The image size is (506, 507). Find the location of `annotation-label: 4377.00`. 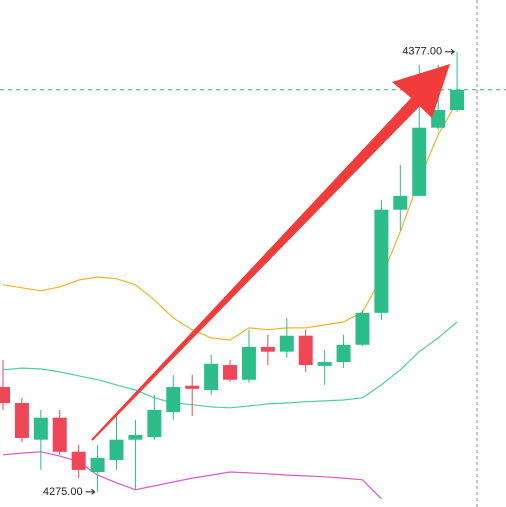

annotation-label: 4377.00 is located at coordinates (422, 52).